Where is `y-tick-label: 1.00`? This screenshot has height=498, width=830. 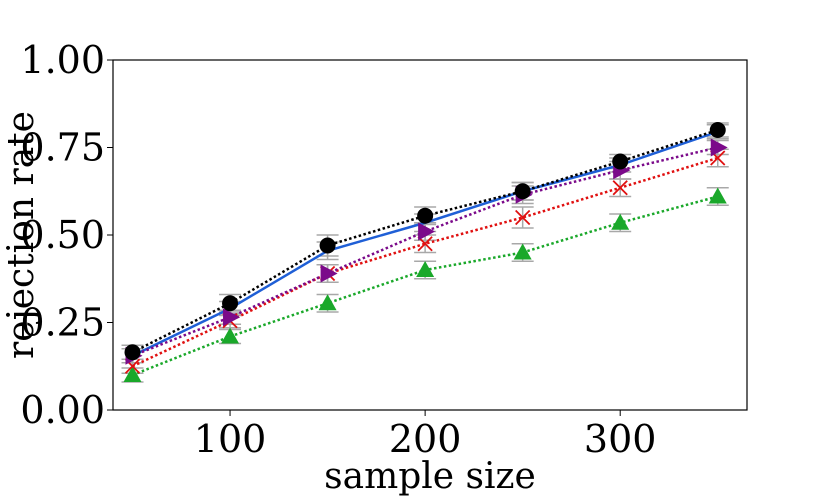 y-tick-label: 1.00 is located at coordinates (62, 60).